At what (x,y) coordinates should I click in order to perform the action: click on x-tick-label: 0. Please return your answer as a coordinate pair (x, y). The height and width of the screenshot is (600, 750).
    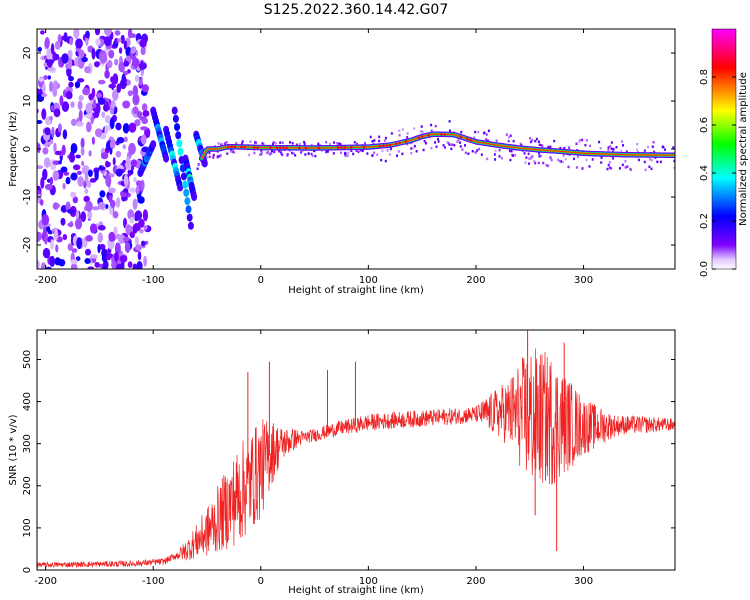
    Looking at the image, I should click on (261, 581).